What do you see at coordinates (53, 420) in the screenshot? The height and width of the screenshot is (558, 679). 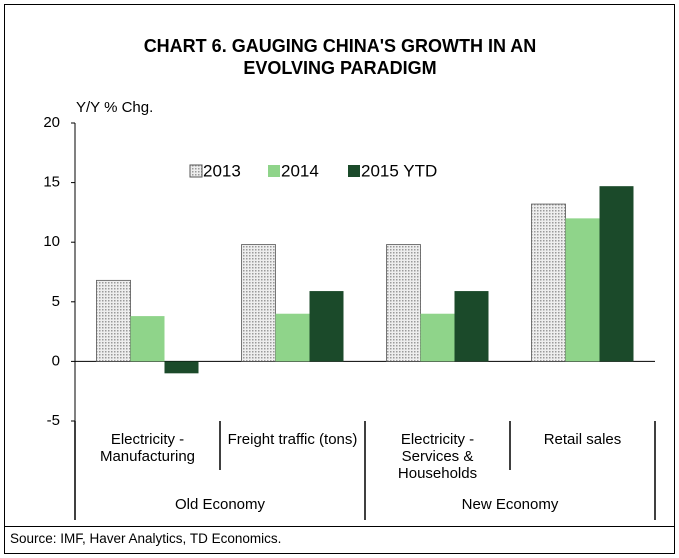 I see `y-tick-label: -5` at bounding box center [53, 420].